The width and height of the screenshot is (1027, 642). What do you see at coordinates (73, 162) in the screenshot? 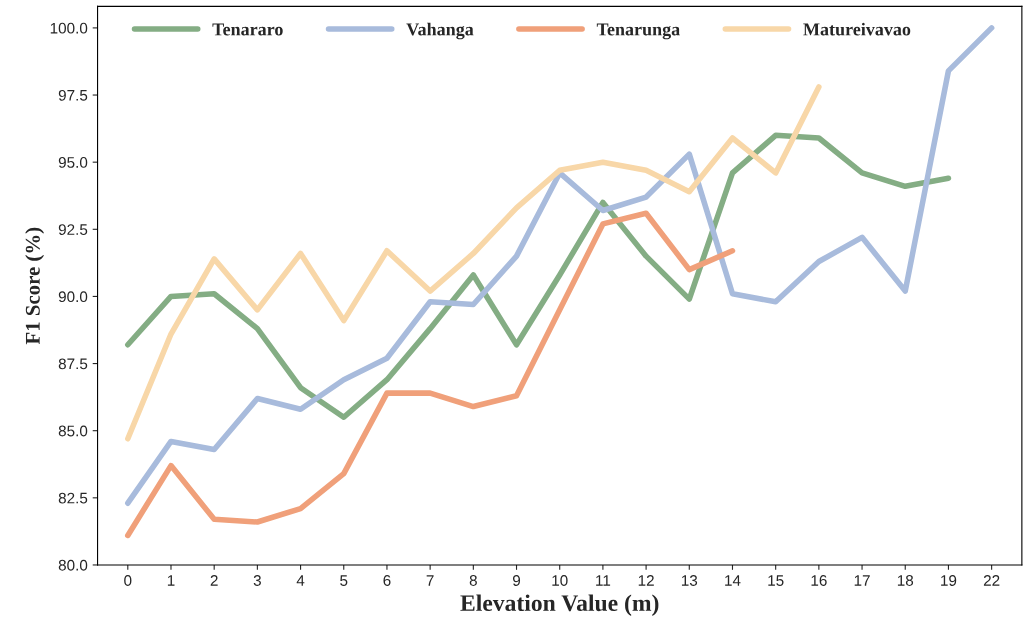
I see `y-tick-label: 95.0` at bounding box center [73, 162].